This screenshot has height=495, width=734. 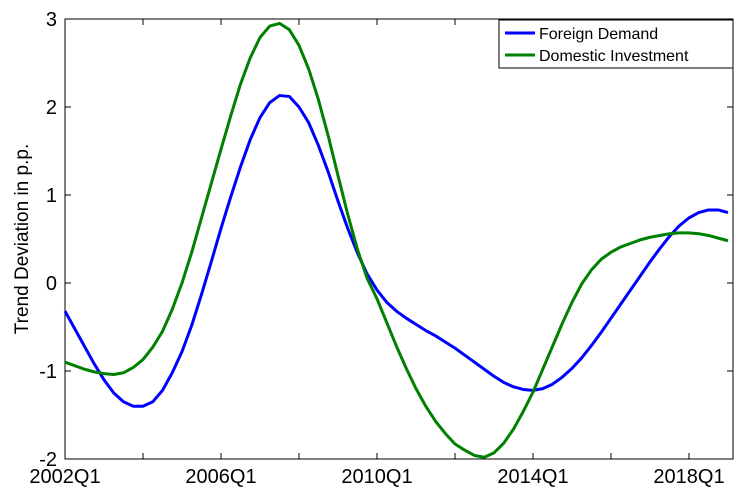 I want to click on y-tick-label: 2, so click(x=51, y=108).